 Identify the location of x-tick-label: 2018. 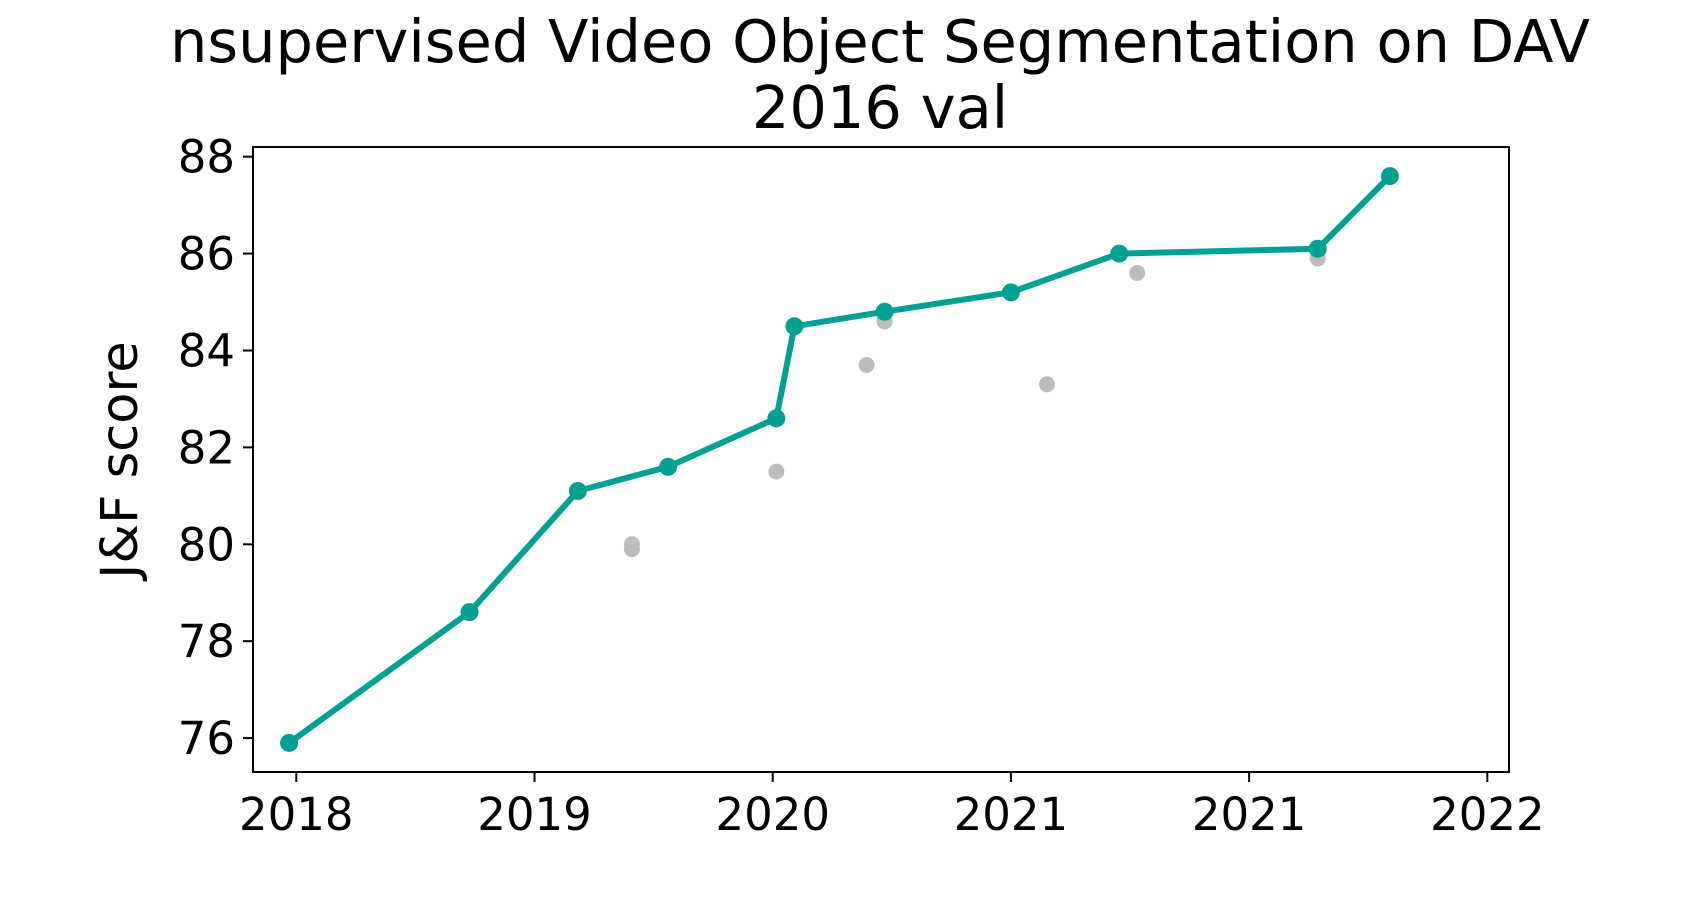
(296, 814).